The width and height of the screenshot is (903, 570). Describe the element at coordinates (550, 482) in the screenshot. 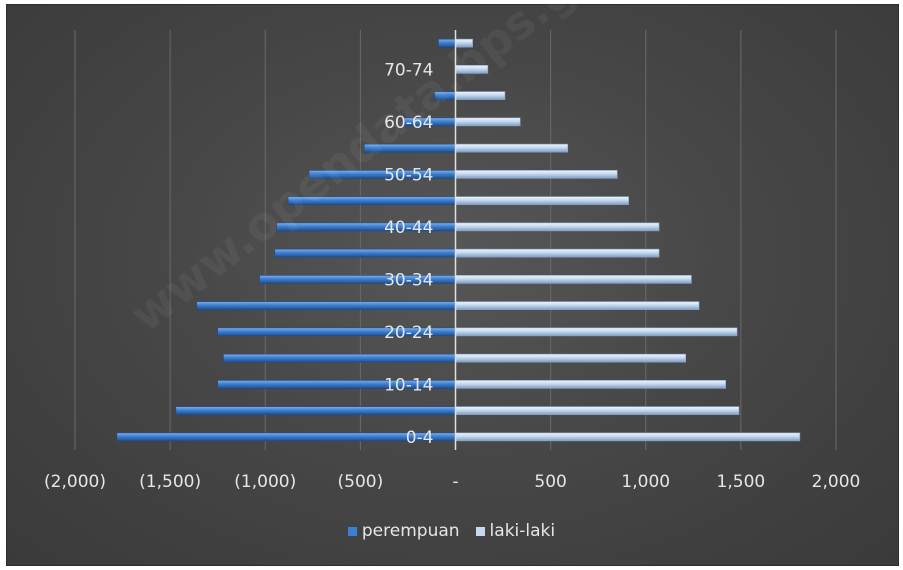

I see `x-tick-label: 500` at that location.